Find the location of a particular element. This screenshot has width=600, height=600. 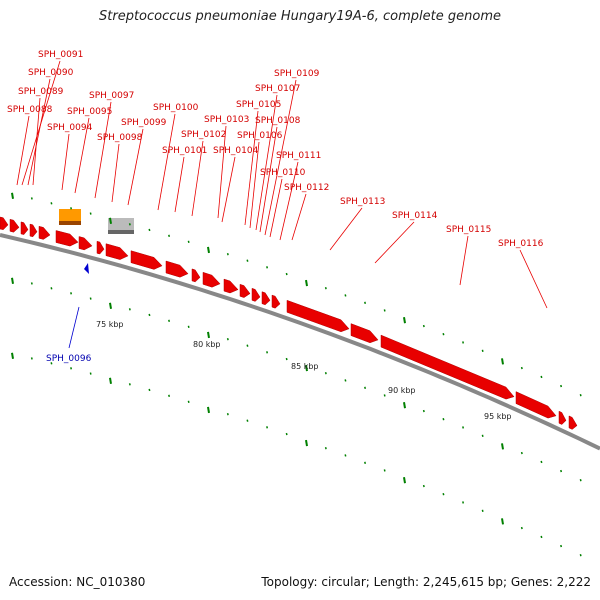

gene-label: SPH_0088 is located at coordinates (30, 110).